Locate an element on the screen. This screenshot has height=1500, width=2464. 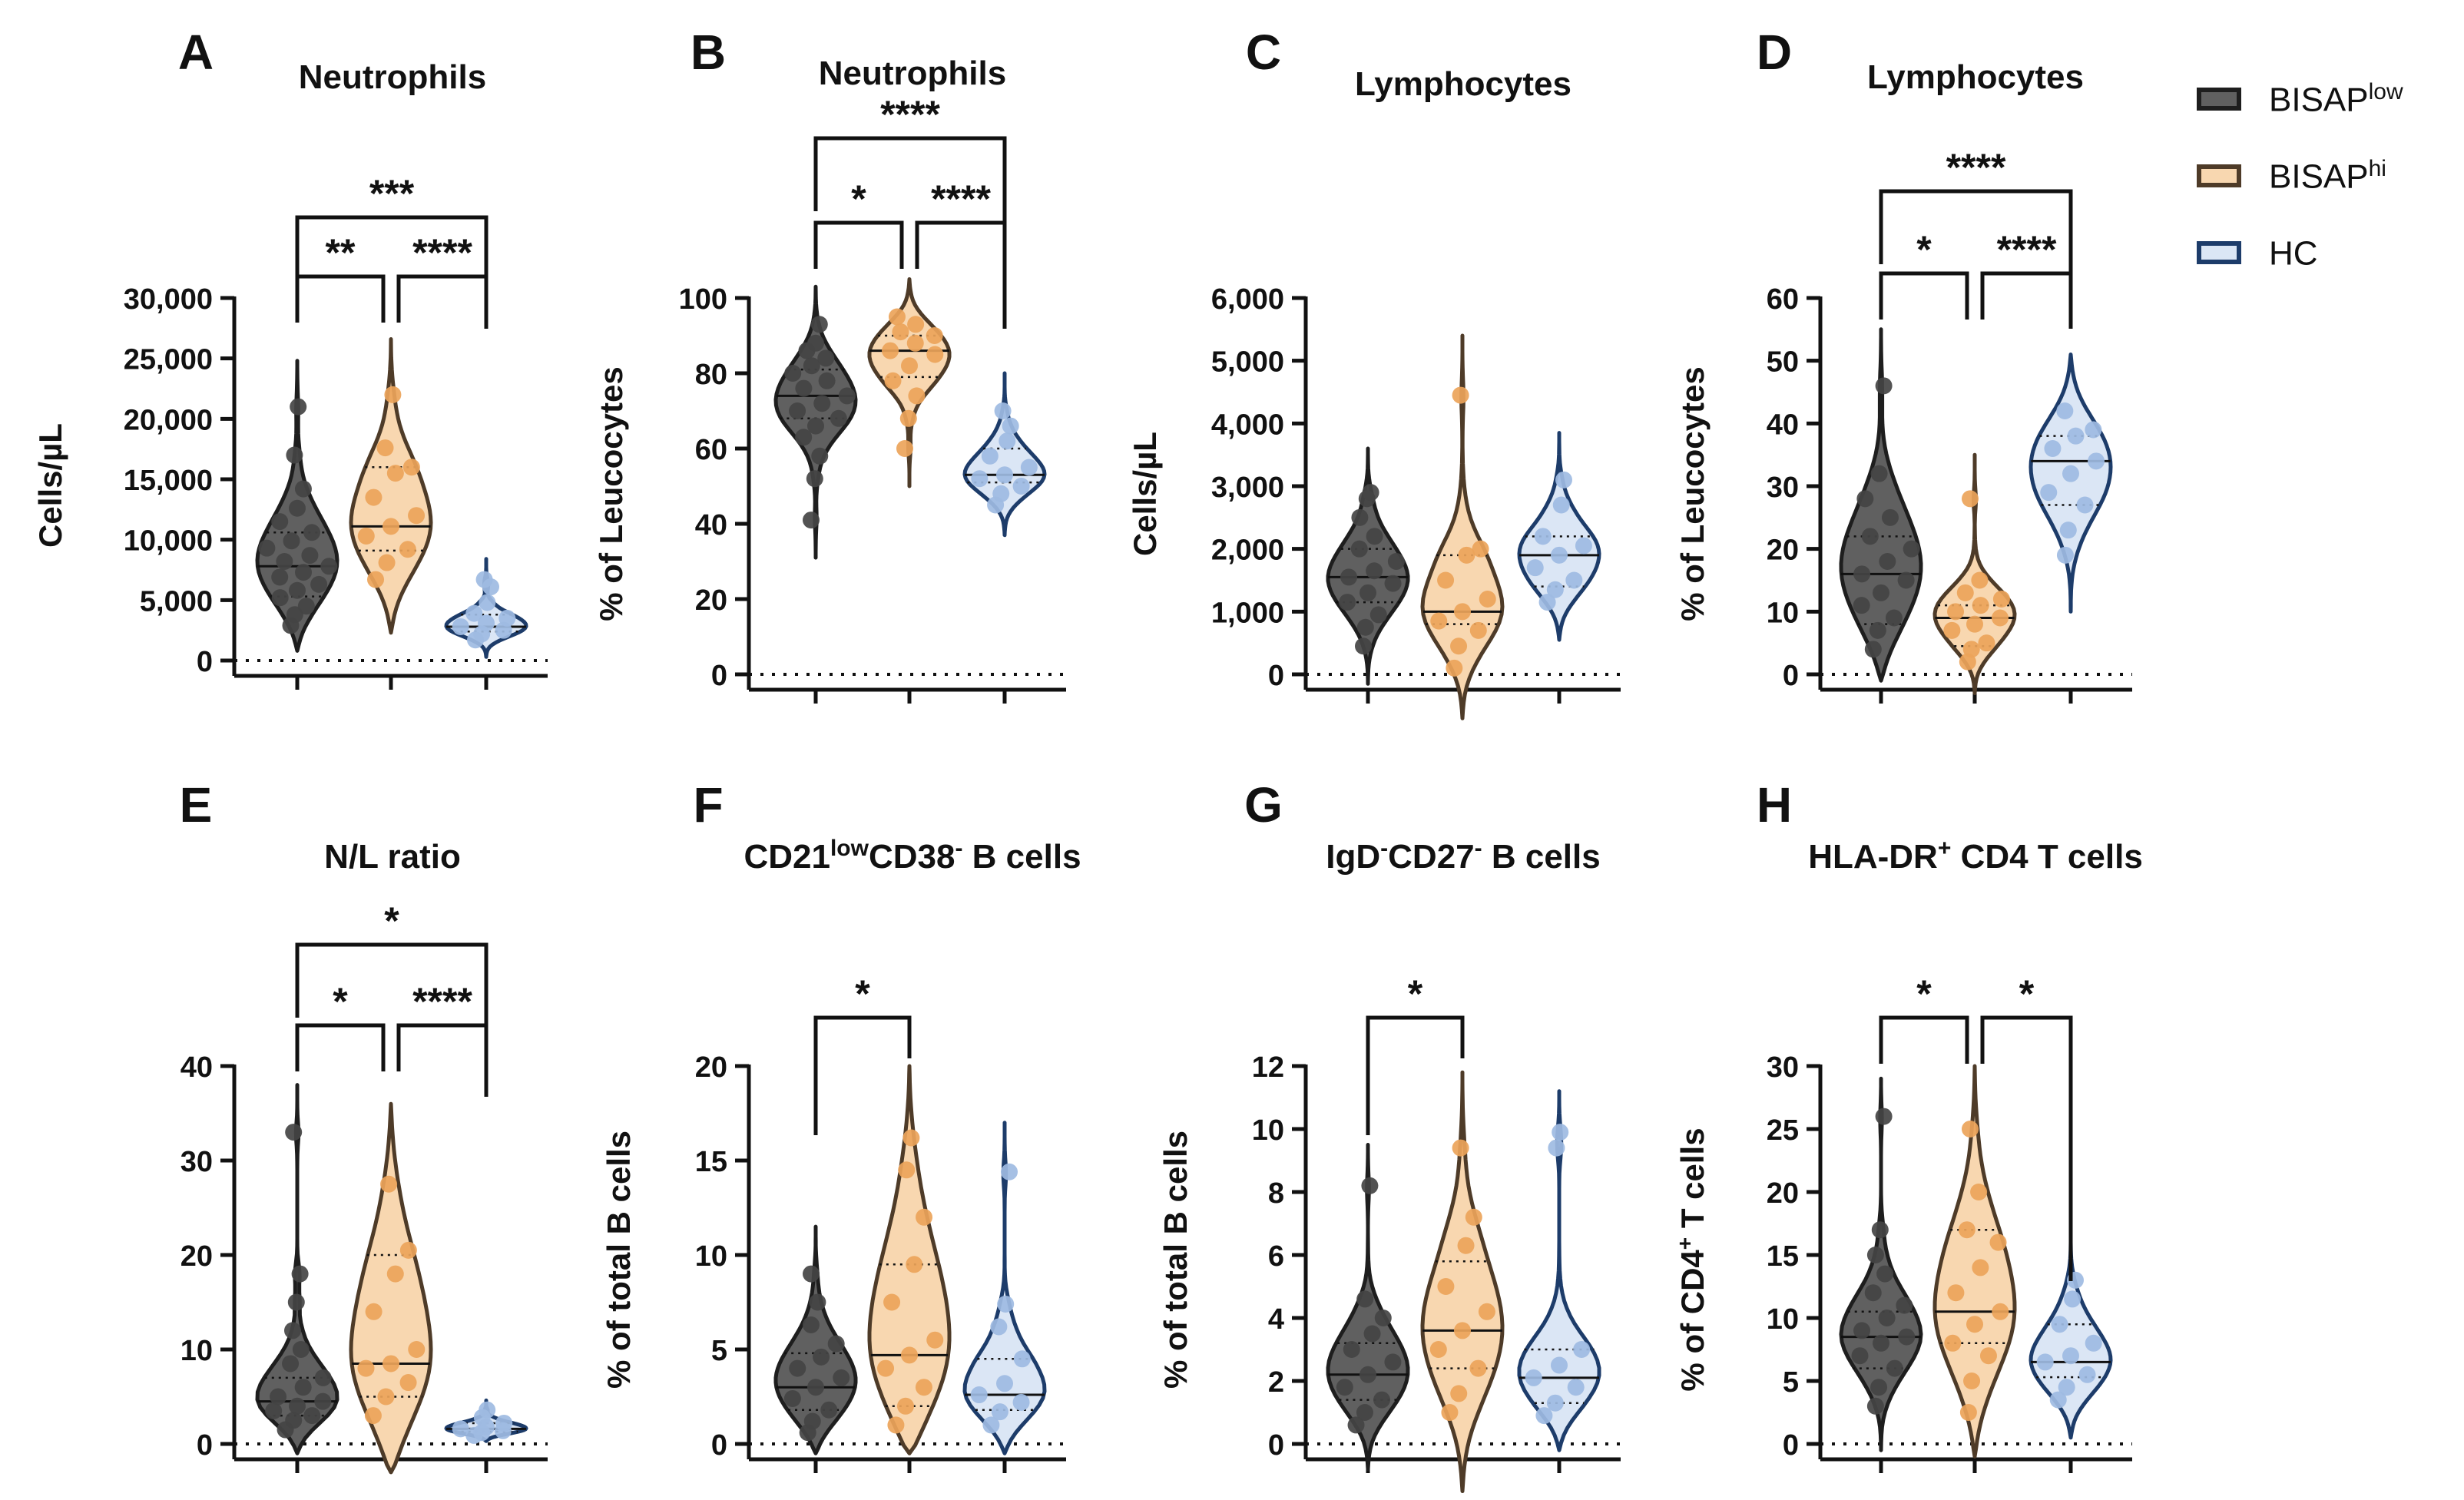
title-part: B cells is located at coordinates (1021, 857).